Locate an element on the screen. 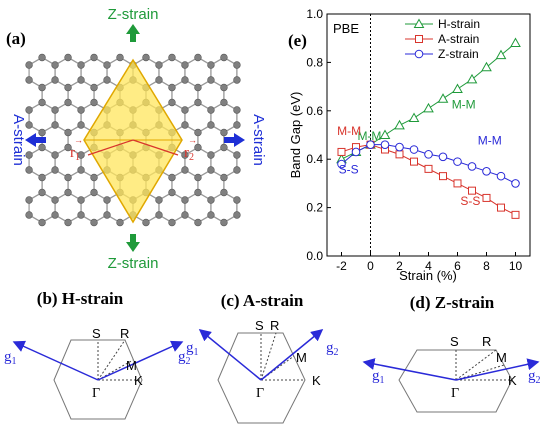  gamma-r-line-b is located at coordinates (111, 360).